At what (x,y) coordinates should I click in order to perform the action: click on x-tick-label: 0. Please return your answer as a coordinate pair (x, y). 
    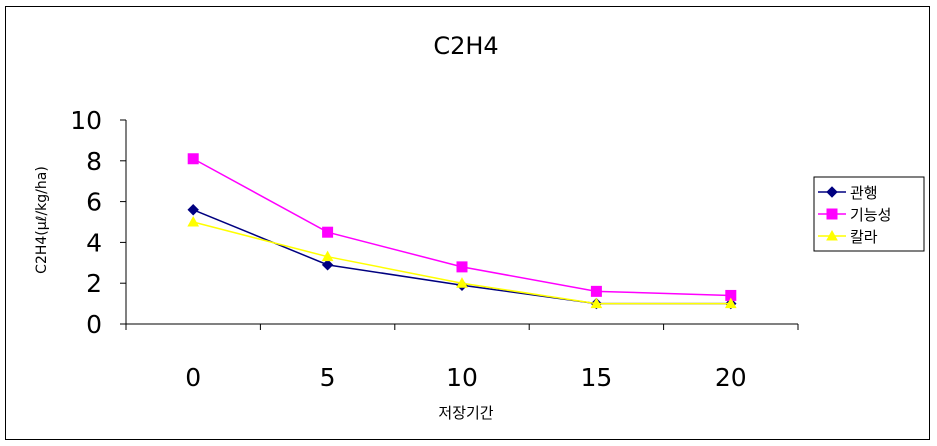
    Looking at the image, I should click on (193, 377).